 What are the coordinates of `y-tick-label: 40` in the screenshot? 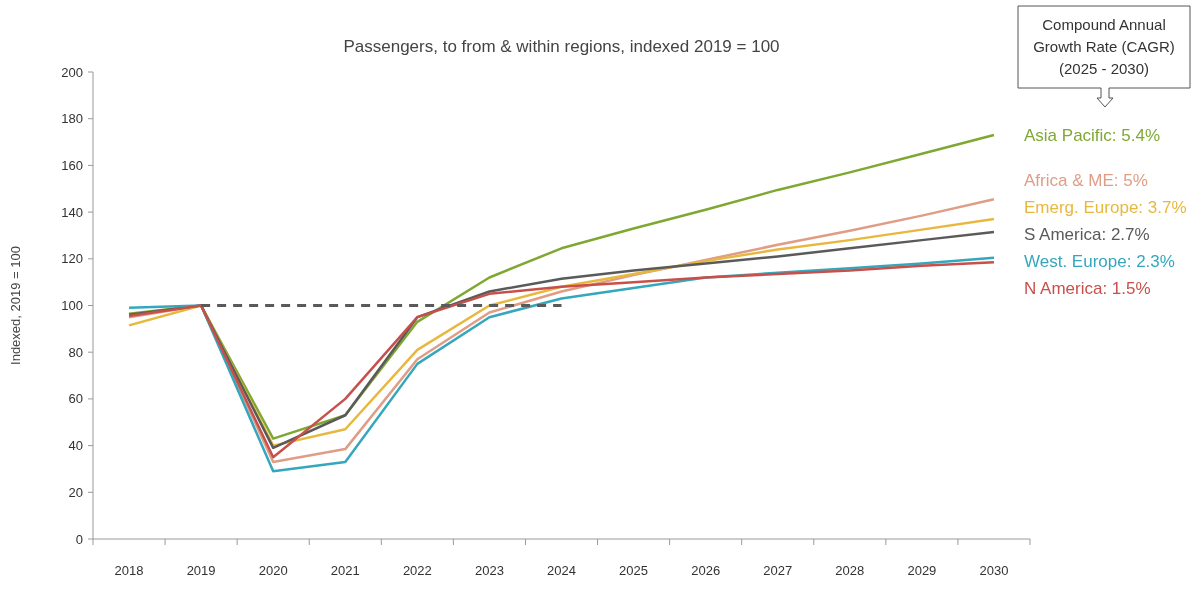 It's located at (75, 446).